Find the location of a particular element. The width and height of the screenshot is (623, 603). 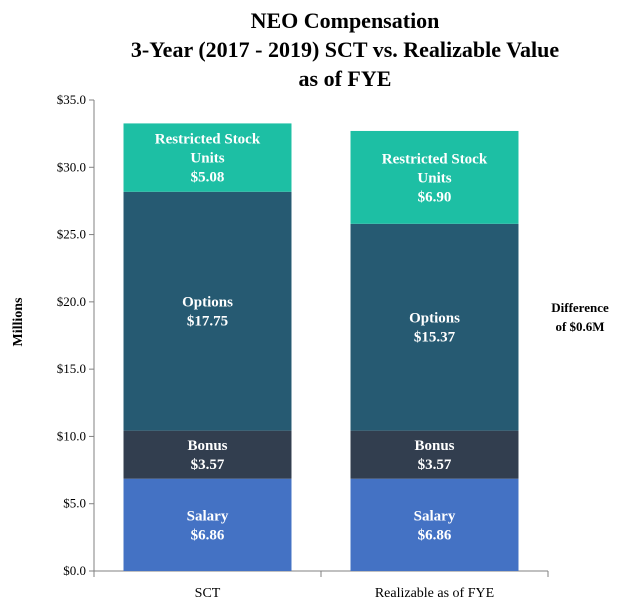

y-axis-label: Millions is located at coordinates (18, 322).